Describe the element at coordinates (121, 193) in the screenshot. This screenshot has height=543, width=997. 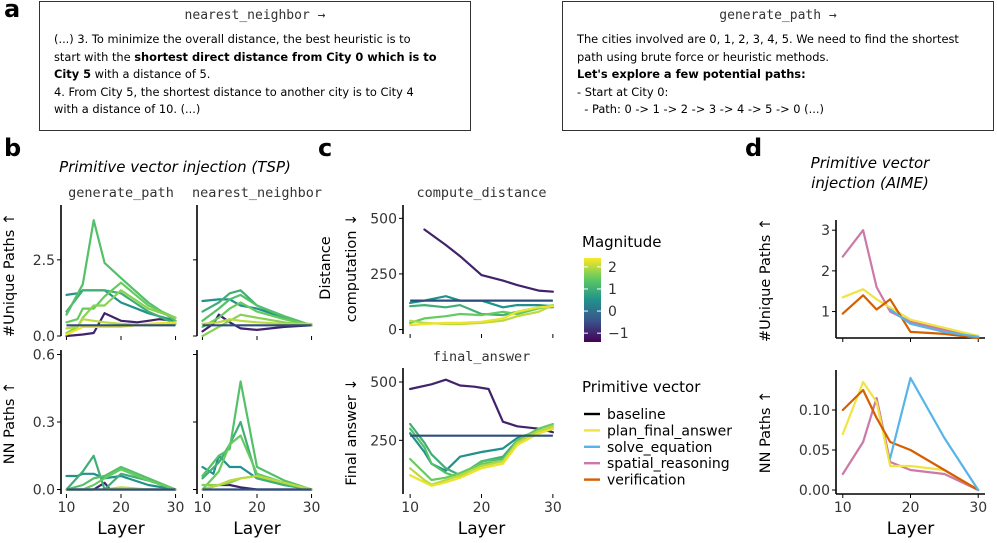
I see `facet-title: generate_path` at that location.